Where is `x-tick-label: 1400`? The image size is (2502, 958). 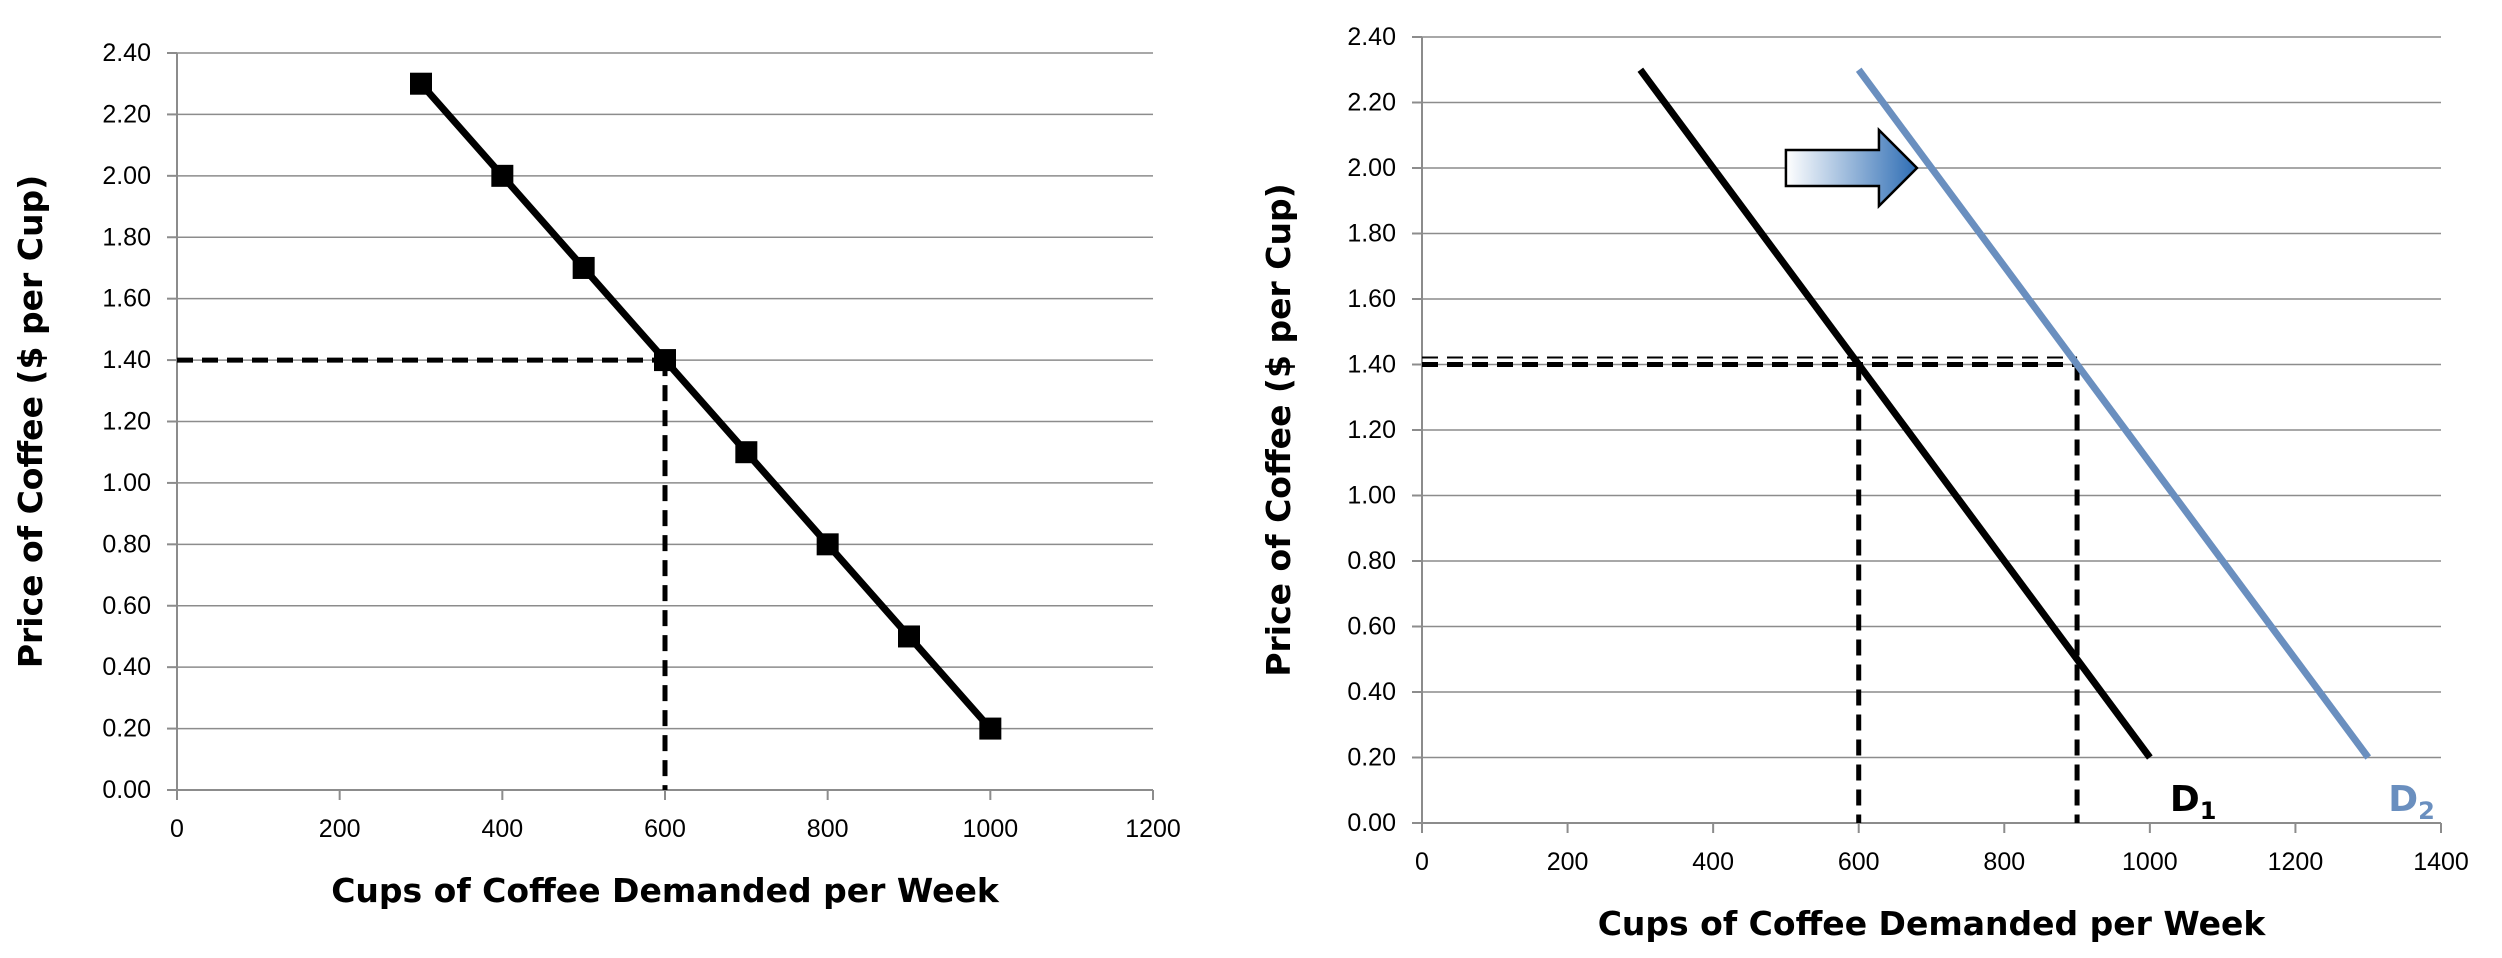 x-tick-label: 1400 is located at coordinates (2441, 862).